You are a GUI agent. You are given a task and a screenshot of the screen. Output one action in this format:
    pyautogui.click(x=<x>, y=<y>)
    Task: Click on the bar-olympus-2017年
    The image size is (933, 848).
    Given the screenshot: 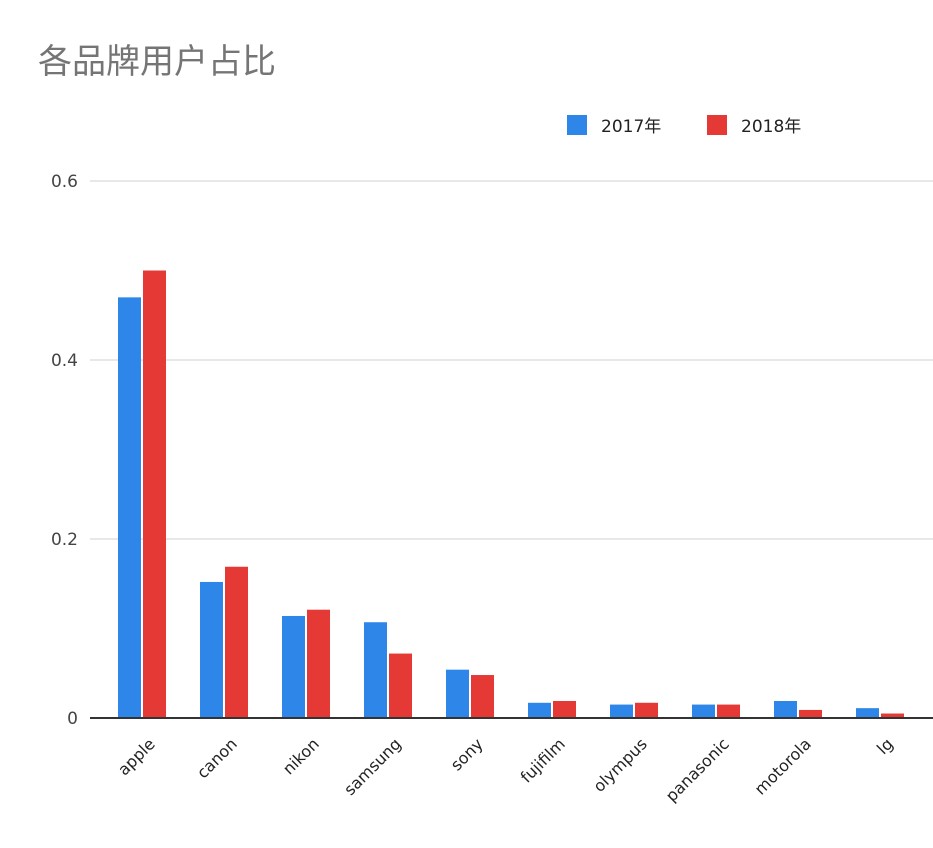 What is the action you would take?
    pyautogui.click(x=621, y=711)
    